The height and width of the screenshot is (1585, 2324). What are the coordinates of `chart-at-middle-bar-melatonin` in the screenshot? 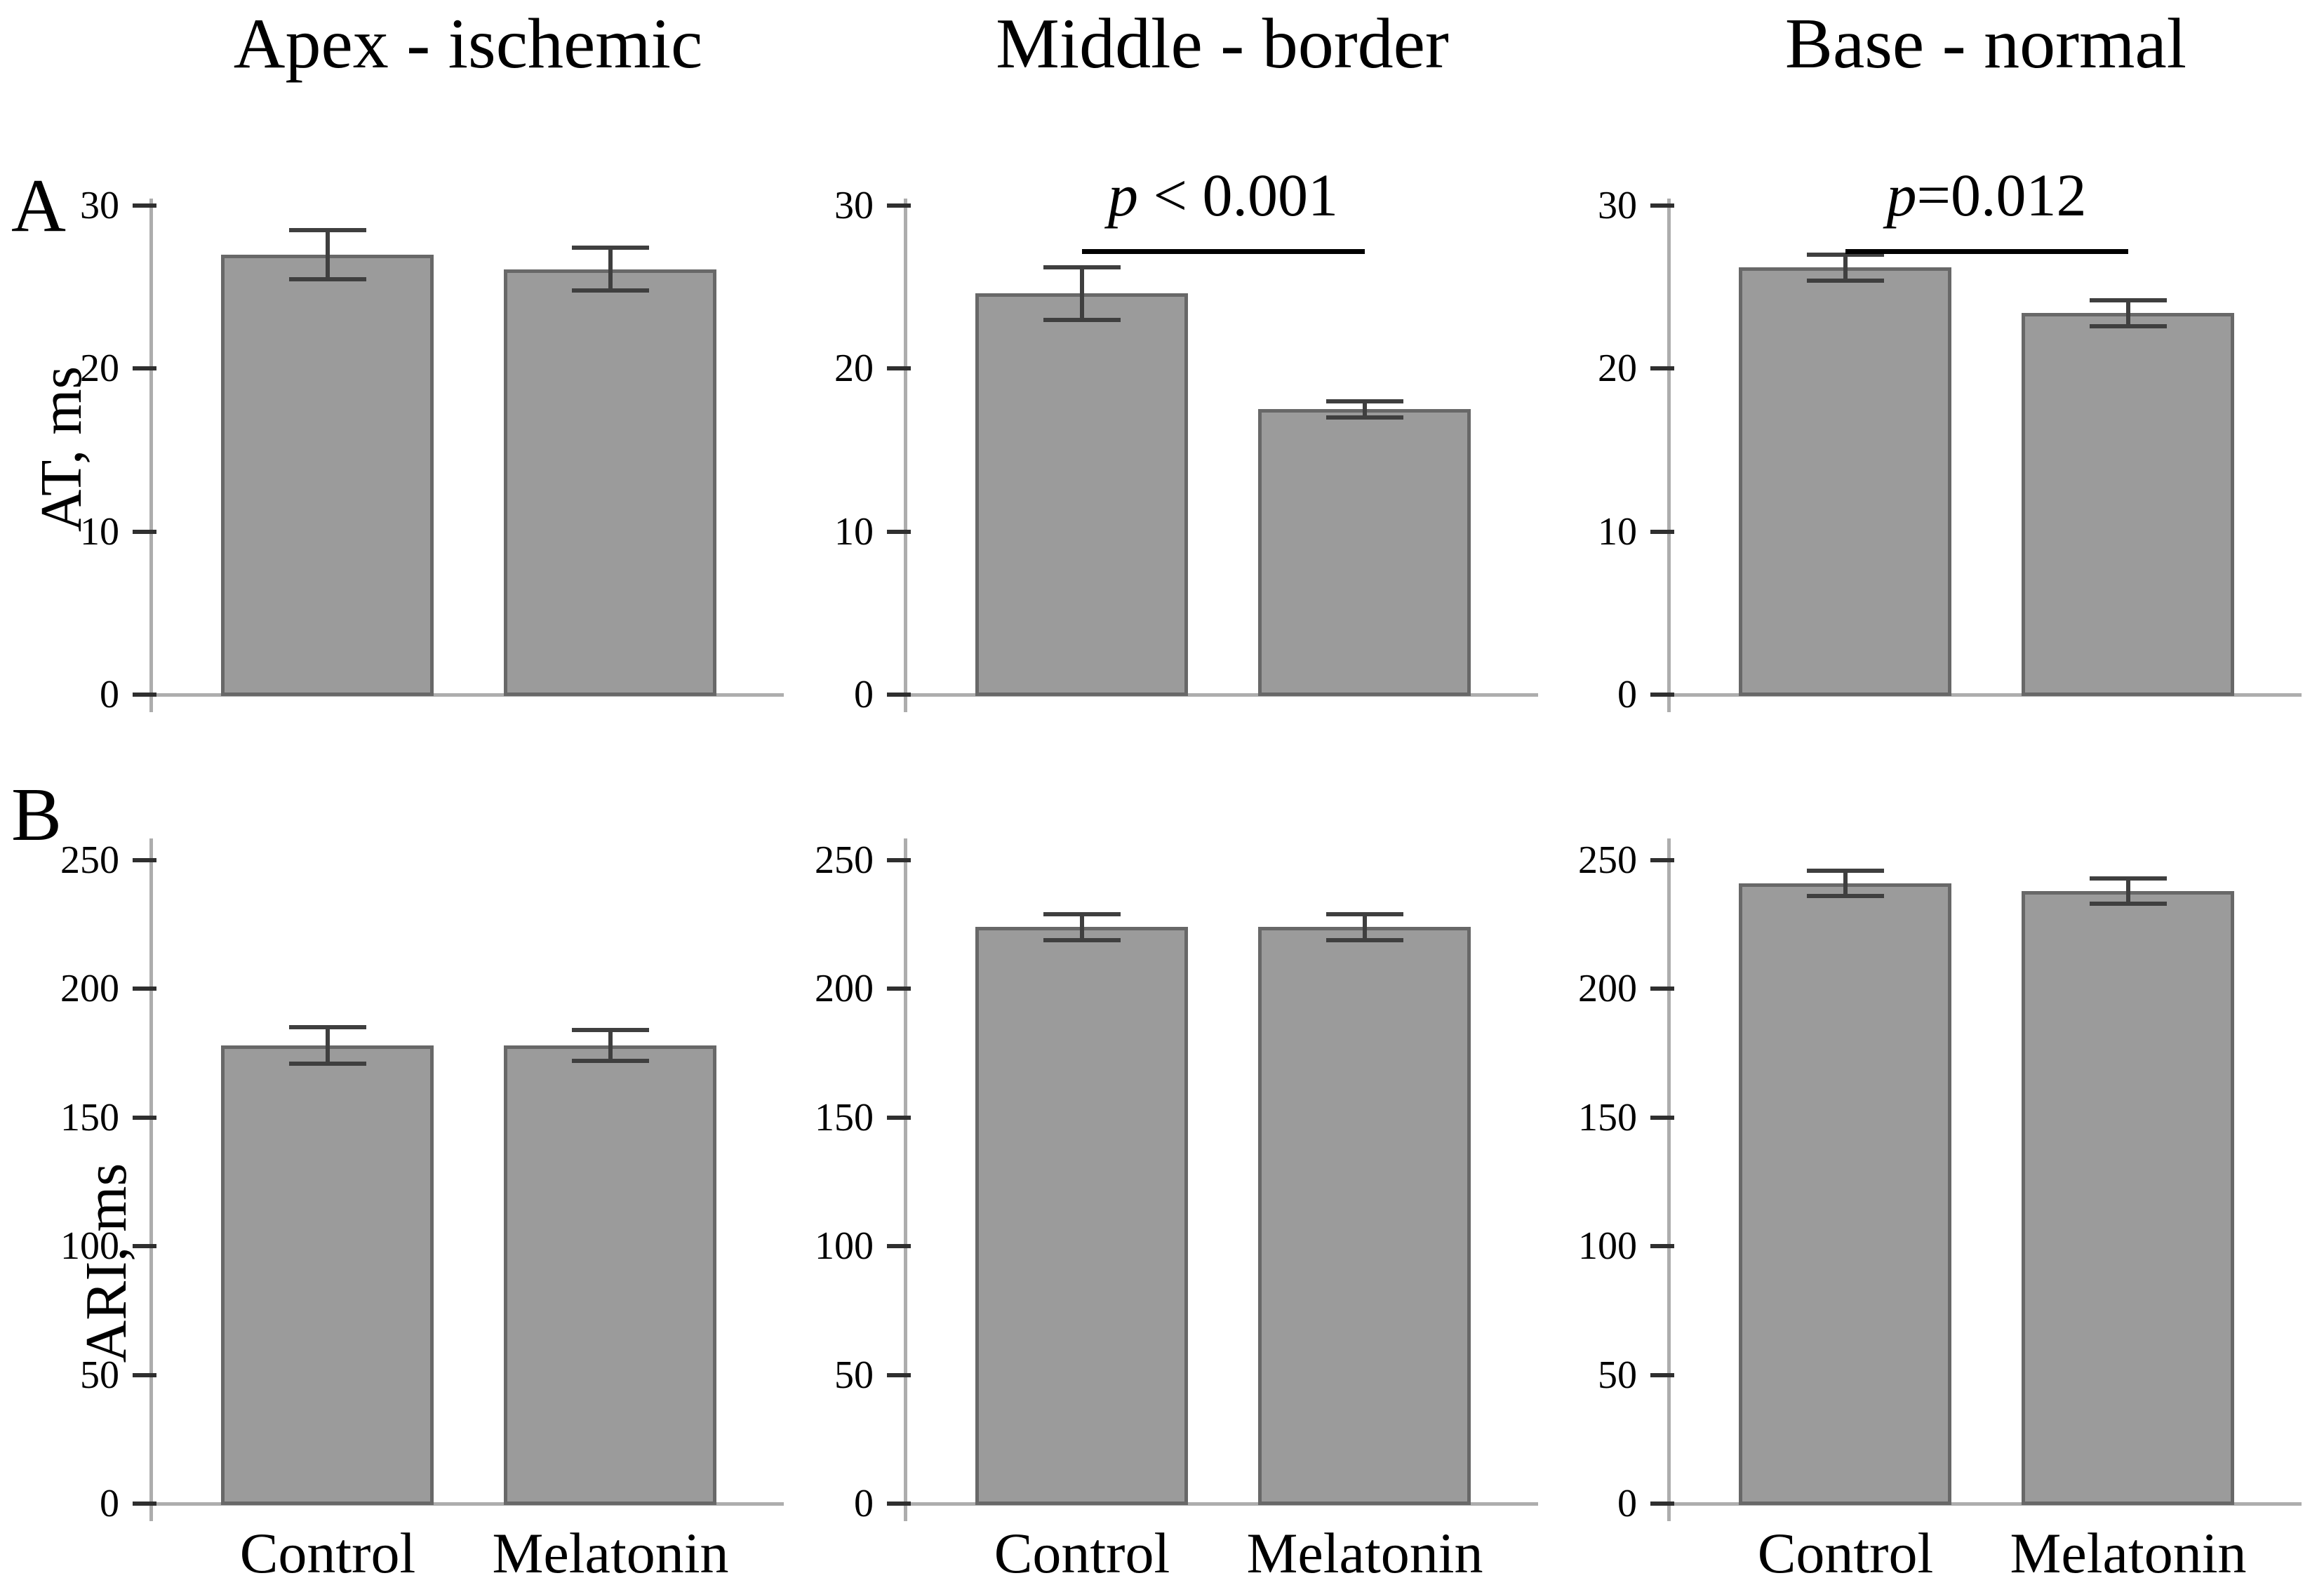 It's located at (1365, 552).